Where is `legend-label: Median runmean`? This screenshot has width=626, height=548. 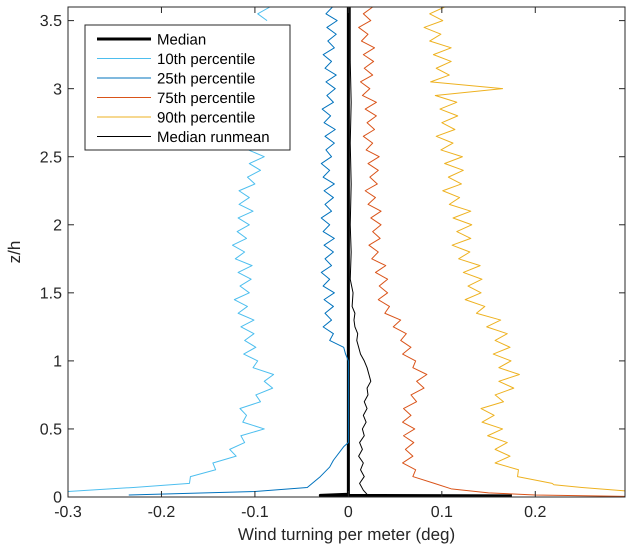 legend-label: Median runmean is located at coordinates (213, 137).